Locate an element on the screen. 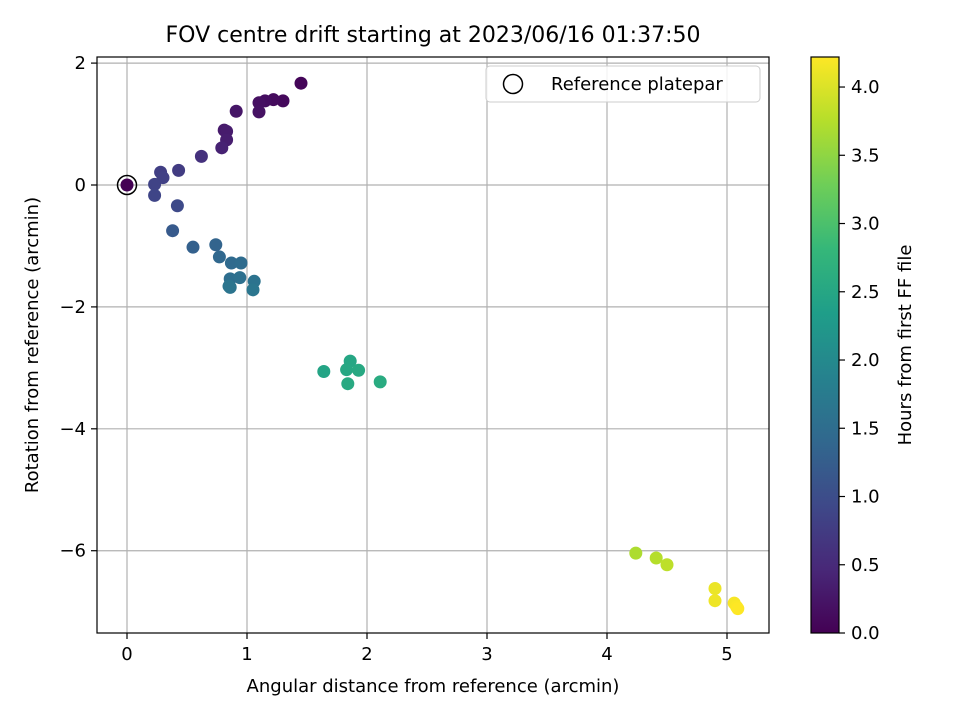  legend: Reference platepar is located at coordinates (623, 84).